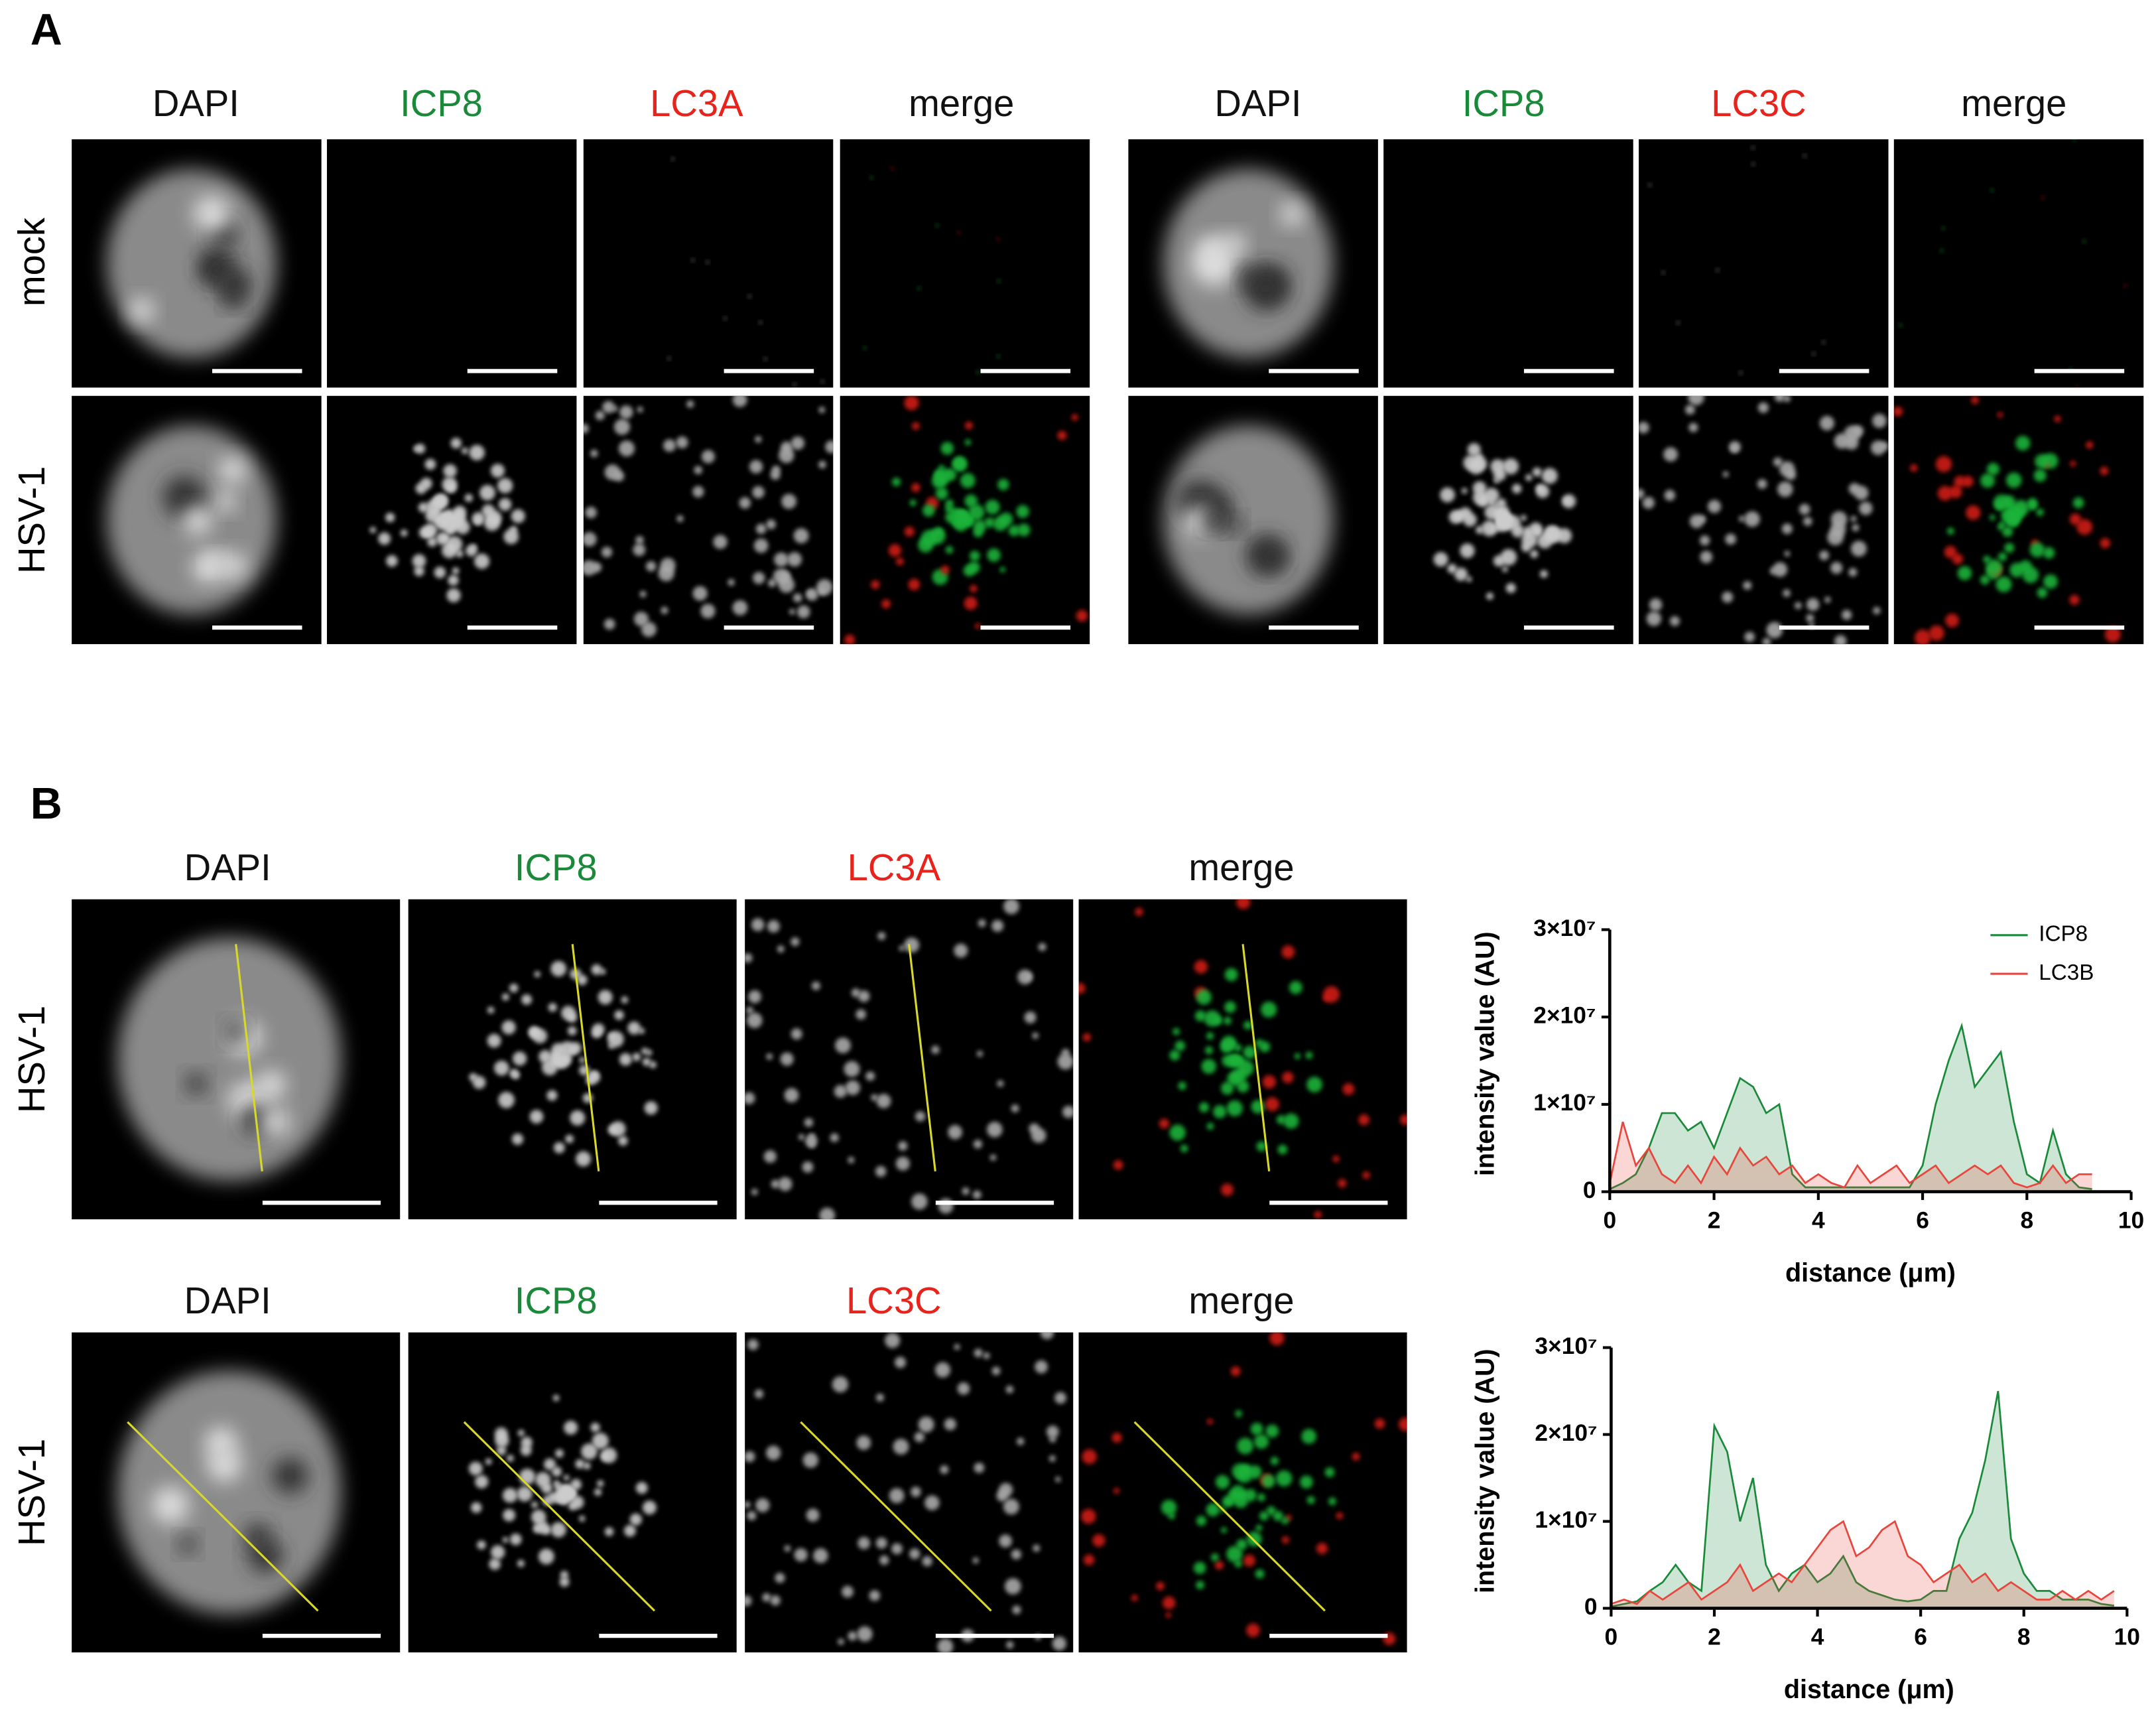 The height and width of the screenshot is (1720, 2156). Describe the element at coordinates (451, 263) in the screenshot. I see `image-frame` at that location.